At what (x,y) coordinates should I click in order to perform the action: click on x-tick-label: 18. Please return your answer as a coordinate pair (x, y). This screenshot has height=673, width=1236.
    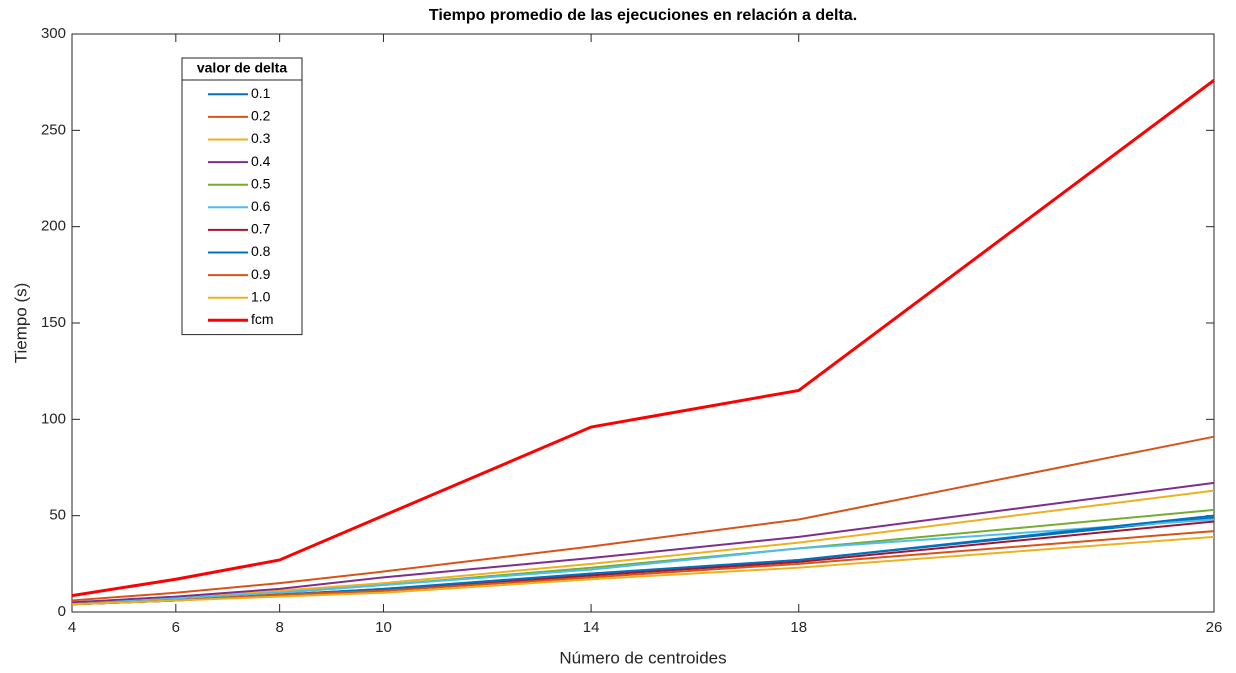
    Looking at the image, I should click on (798, 627).